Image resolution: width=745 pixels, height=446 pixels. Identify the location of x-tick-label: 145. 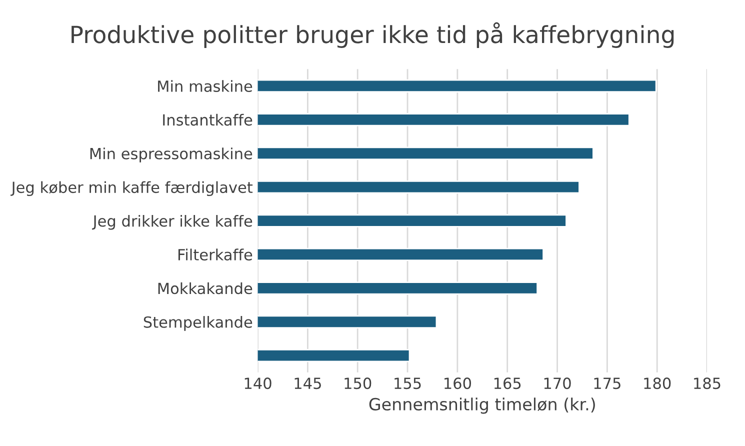
(307, 384).